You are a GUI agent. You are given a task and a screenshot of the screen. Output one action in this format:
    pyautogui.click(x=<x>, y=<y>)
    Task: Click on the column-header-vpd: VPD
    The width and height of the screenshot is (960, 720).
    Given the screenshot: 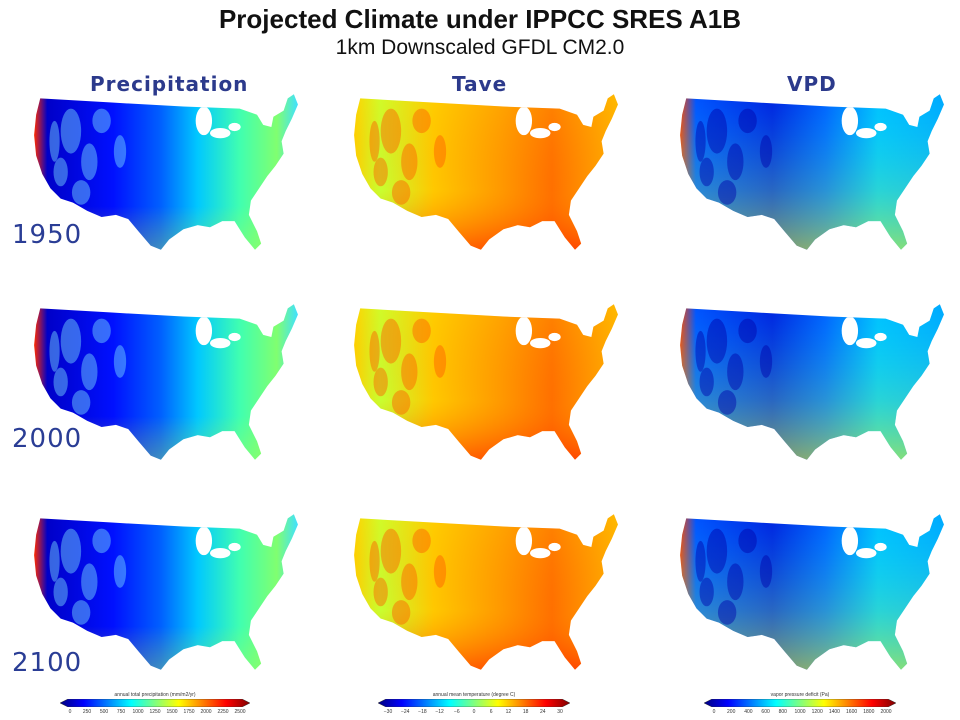 What is the action you would take?
    pyautogui.click(x=812, y=84)
    